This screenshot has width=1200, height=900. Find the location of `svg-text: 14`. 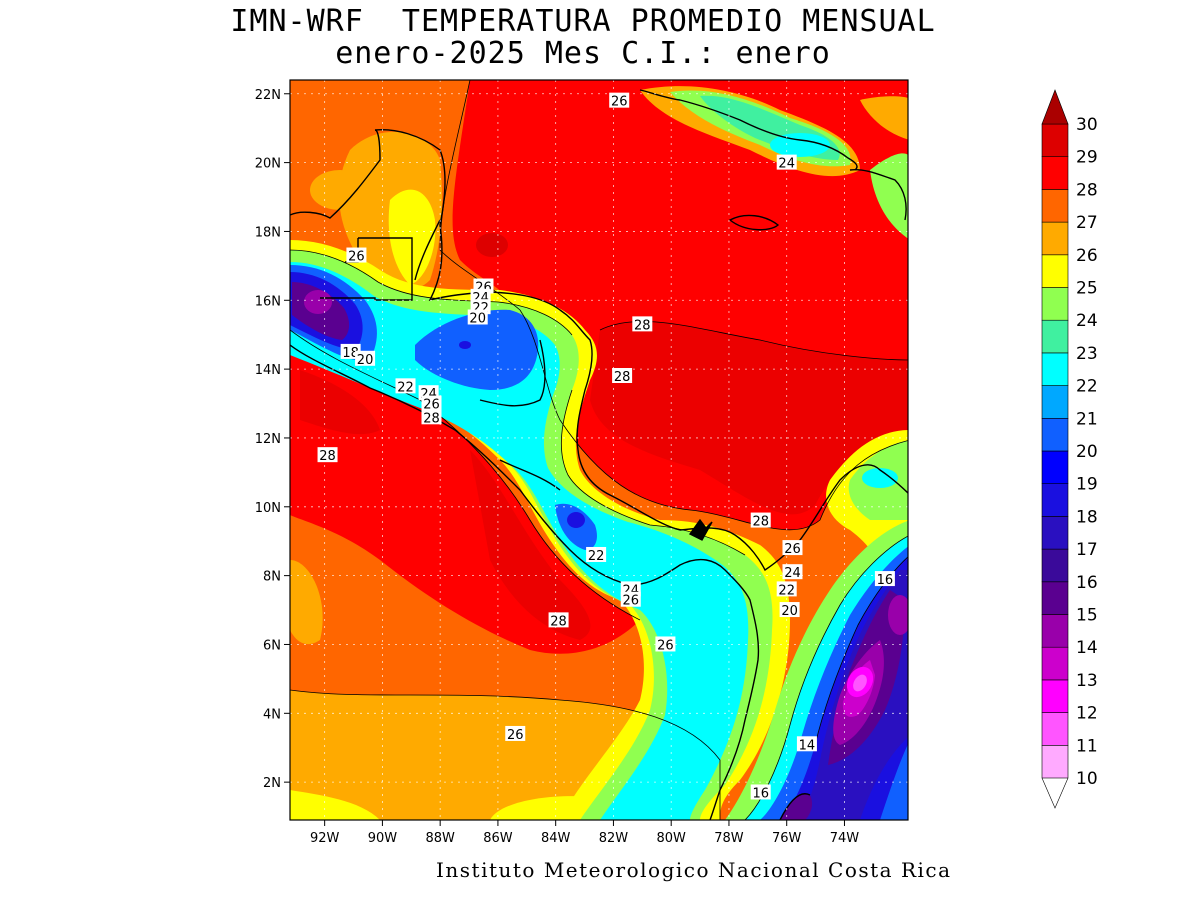

svg-text: 14 is located at coordinates (807, 745).